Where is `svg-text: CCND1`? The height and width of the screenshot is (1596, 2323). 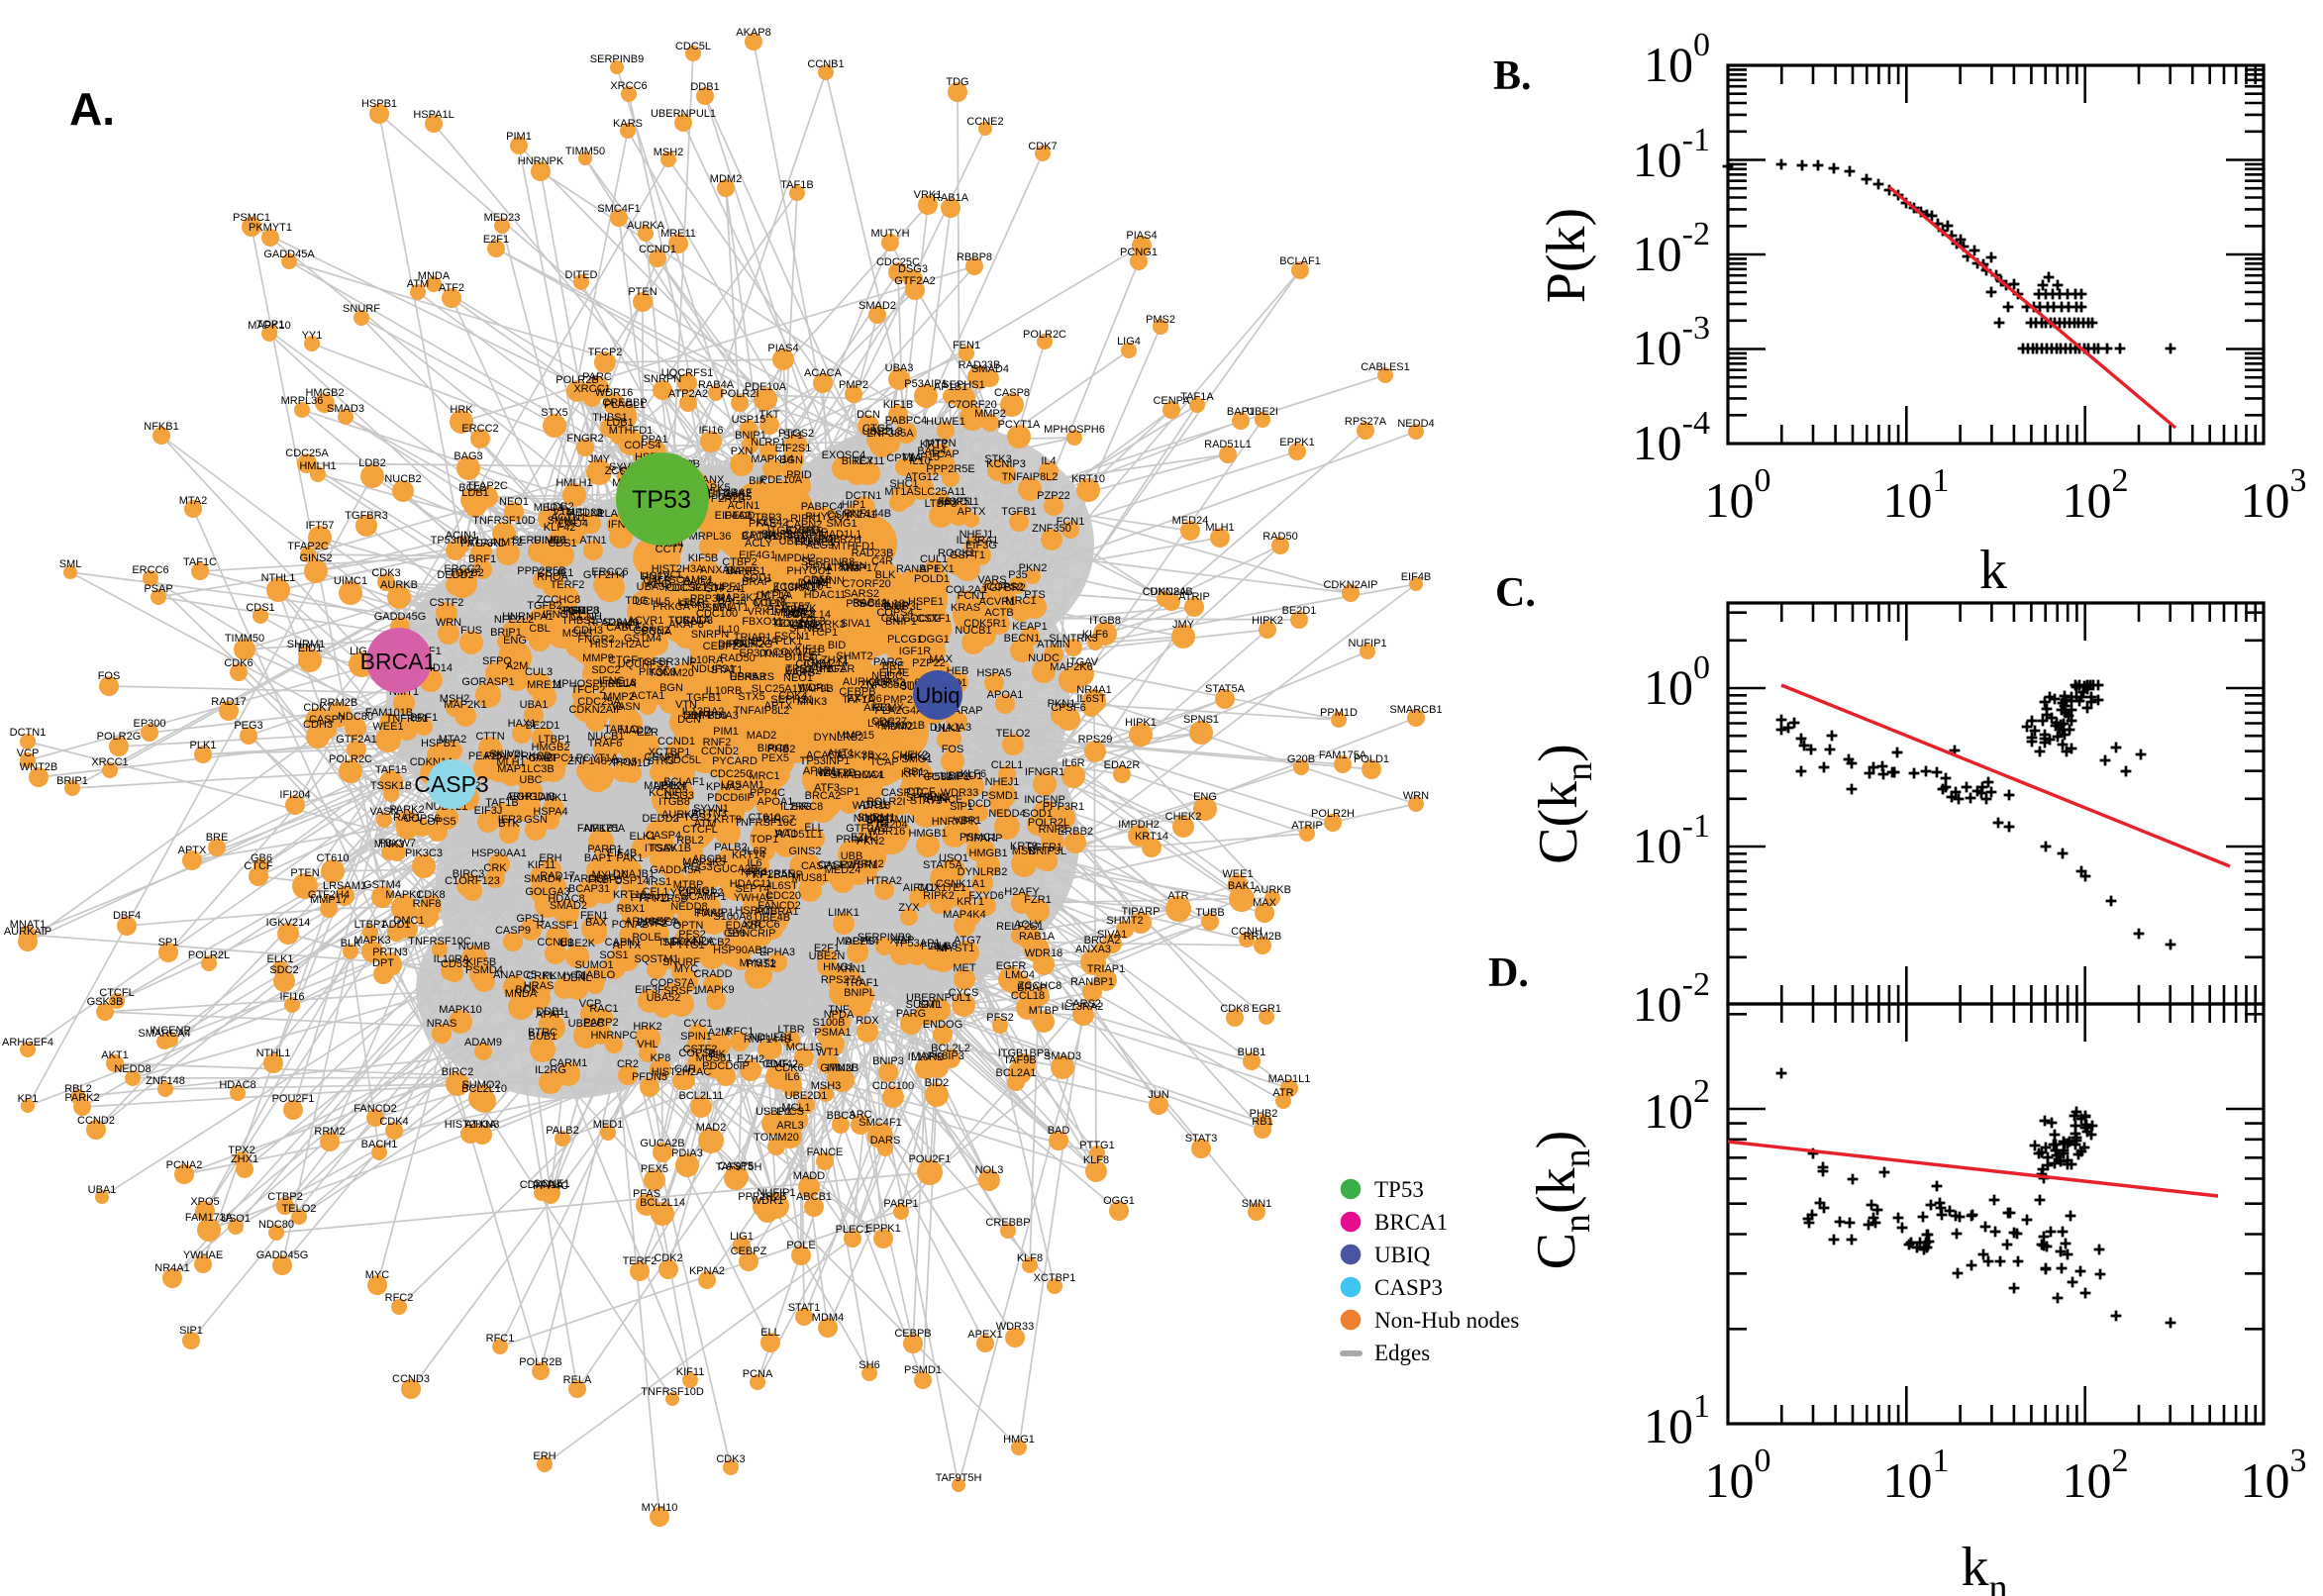 svg-text: CCND1 is located at coordinates (657, 250).